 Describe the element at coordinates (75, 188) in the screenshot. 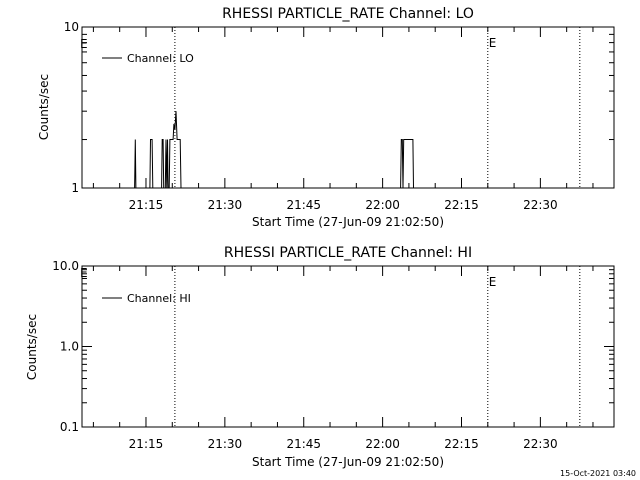

I see `y-tick-label: 1` at that location.